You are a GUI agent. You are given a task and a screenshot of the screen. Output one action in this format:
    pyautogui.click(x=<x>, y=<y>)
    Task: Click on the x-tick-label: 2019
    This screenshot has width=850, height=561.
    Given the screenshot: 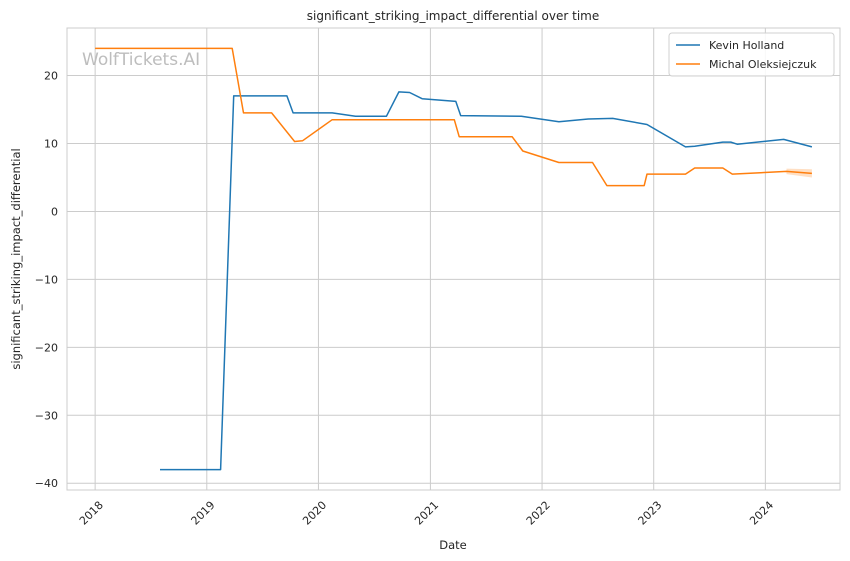 What is the action you would take?
    pyautogui.click(x=203, y=513)
    